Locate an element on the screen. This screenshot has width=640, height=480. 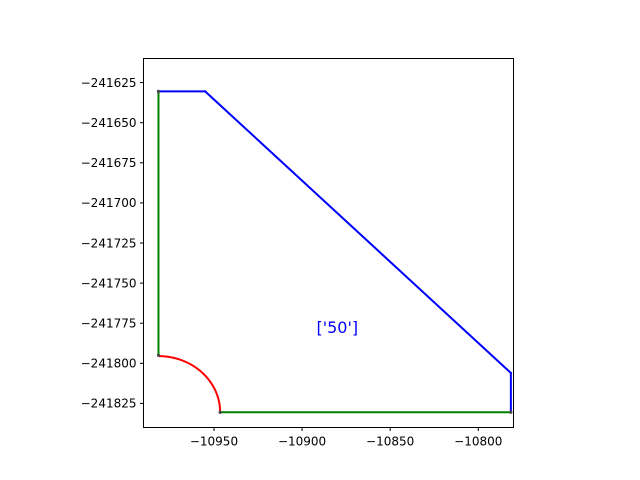
annotation-layer: ['50'] is located at coordinates (337, 327).